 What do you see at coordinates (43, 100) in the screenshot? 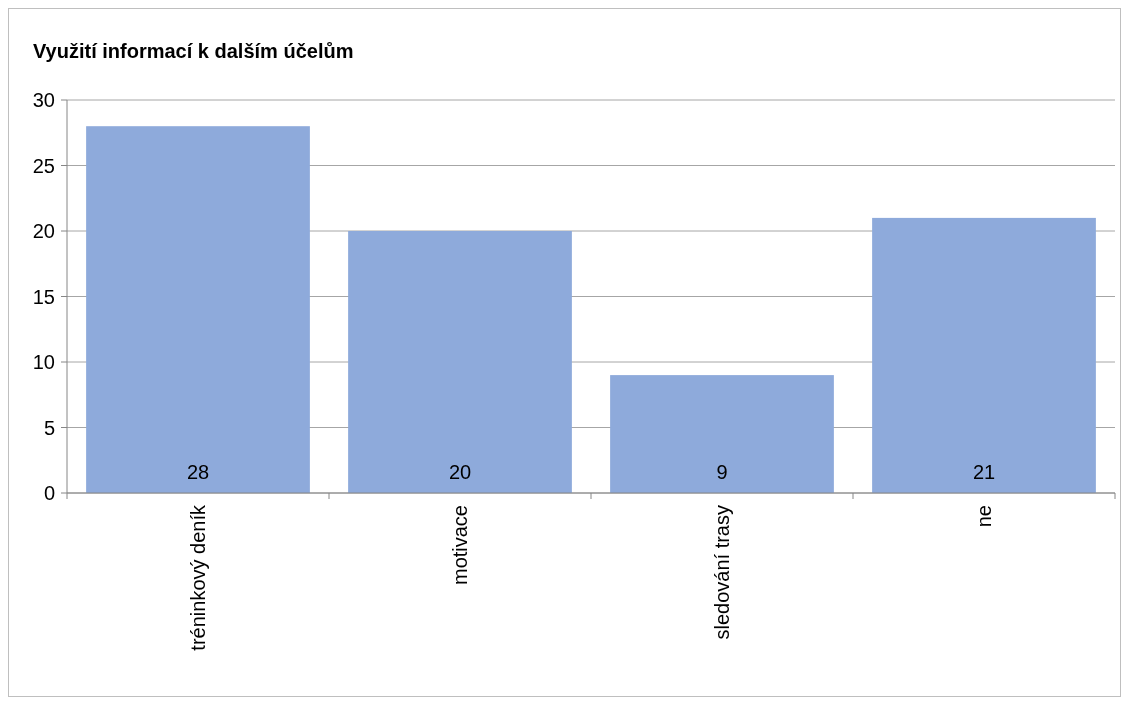
I see `y-tick-label: 30` at bounding box center [43, 100].